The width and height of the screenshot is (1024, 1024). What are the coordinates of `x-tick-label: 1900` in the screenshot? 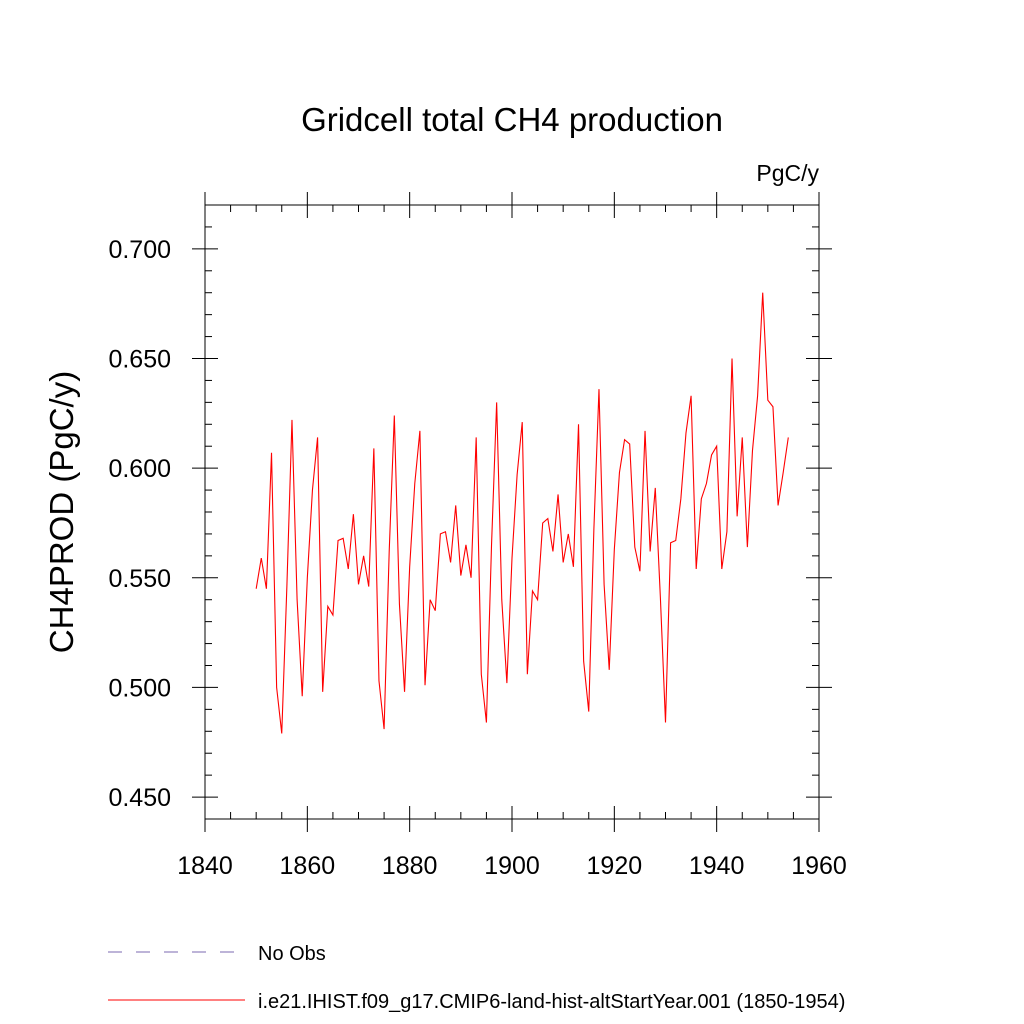 It's located at (512, 866).